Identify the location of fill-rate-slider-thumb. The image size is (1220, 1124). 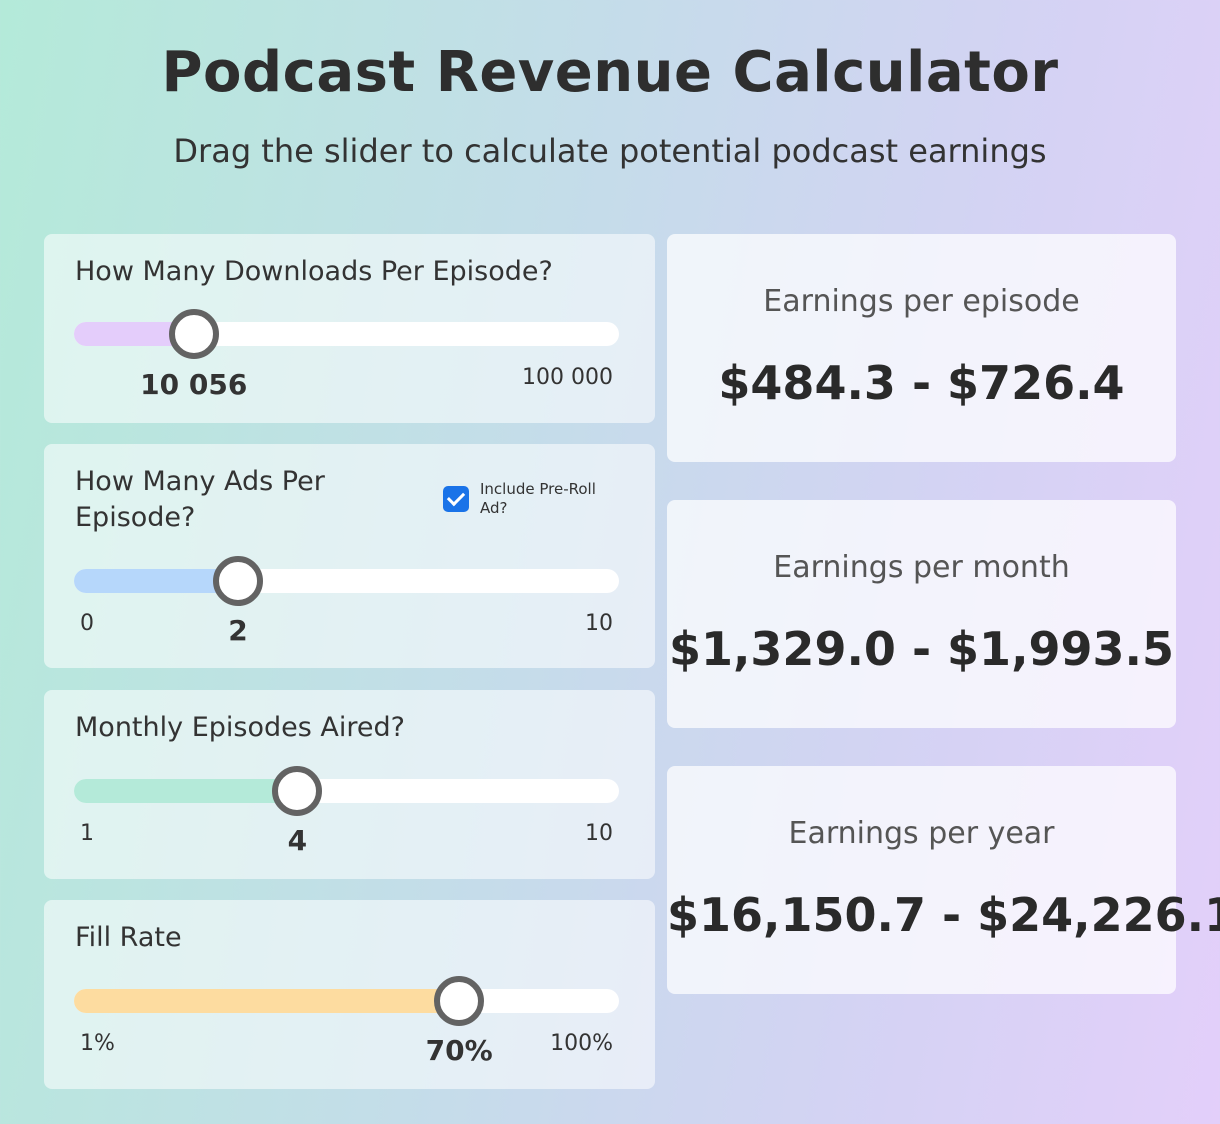
(459, 1001).